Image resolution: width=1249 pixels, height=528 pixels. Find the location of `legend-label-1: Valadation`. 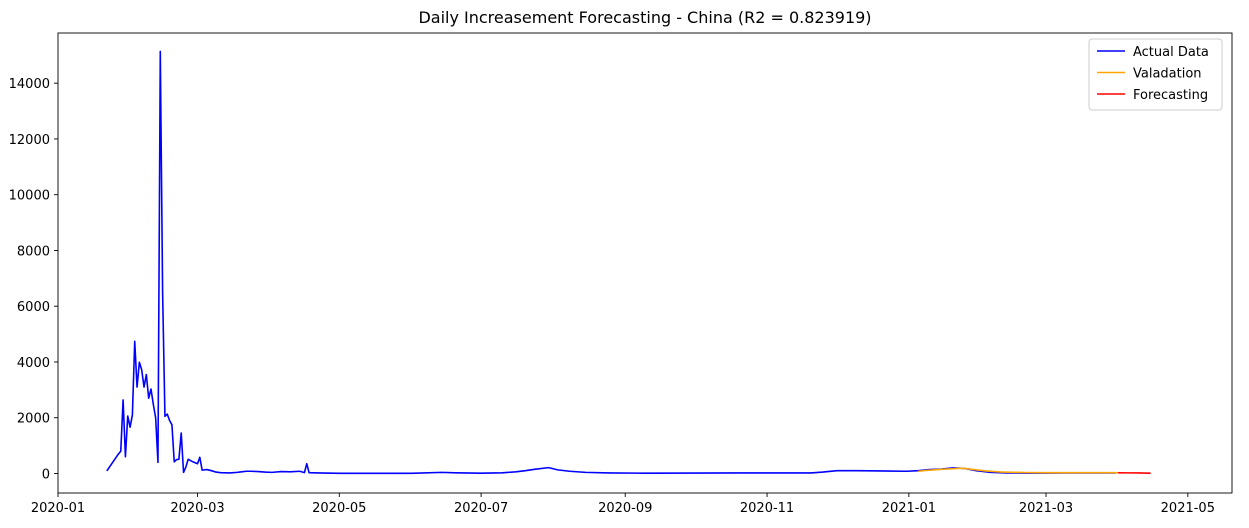

legend-label-1: Valadation is located at coordinates (1167, 74).